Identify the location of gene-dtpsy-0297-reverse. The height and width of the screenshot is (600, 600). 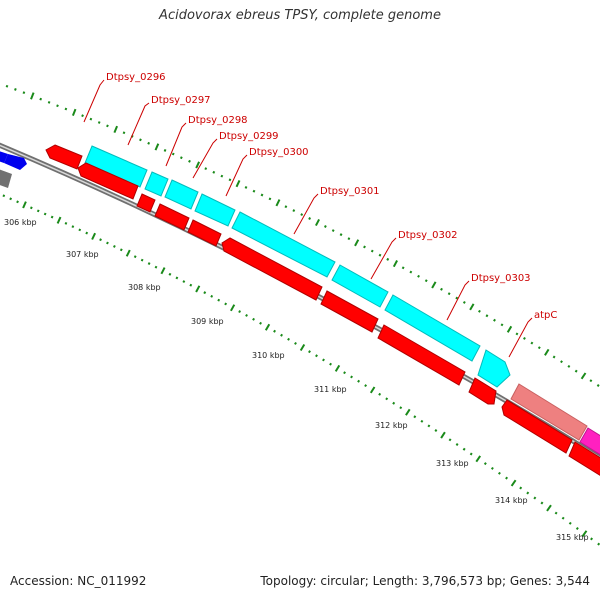
(108, 181).